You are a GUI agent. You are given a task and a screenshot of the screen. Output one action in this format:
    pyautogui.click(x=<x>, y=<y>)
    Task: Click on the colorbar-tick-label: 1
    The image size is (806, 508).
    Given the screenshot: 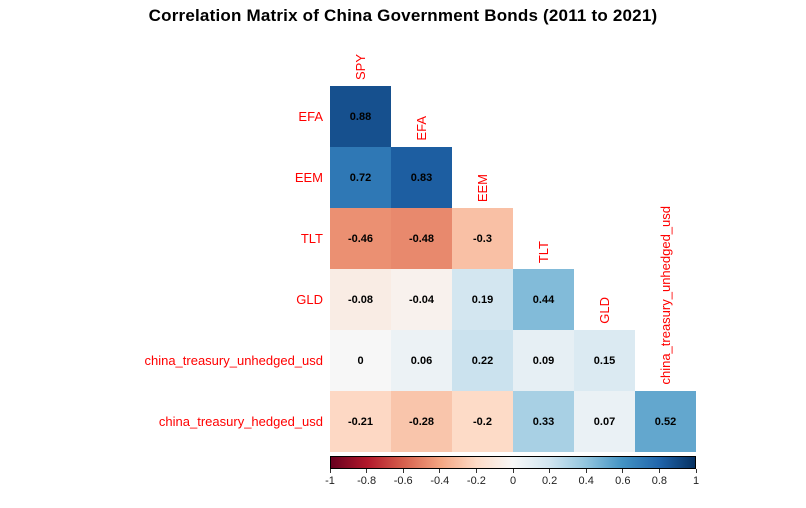 What is the action you would take?
    pyautogui.click(x=696, y=481)
    